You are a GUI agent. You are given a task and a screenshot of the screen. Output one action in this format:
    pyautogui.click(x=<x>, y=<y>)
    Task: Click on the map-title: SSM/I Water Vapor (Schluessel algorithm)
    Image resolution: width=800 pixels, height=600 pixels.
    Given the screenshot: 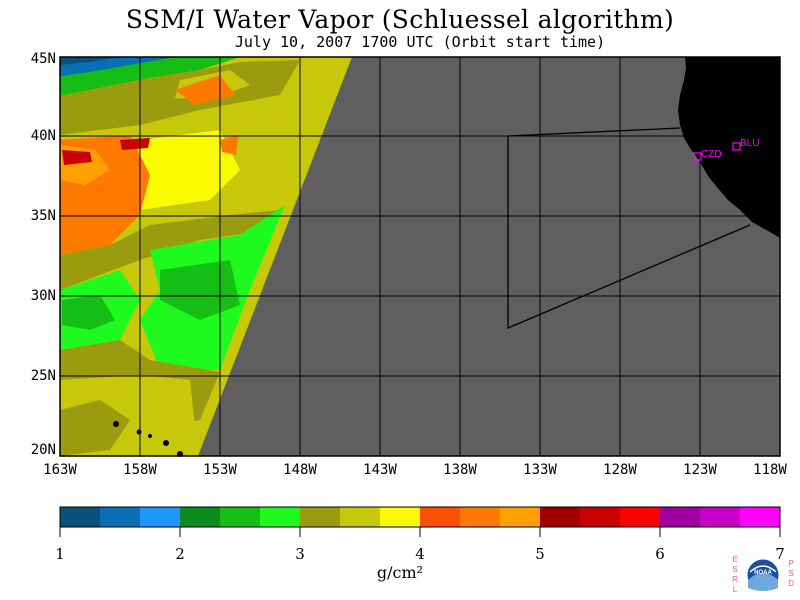 What is the action you would take?
    pyautogui.click(x=400, y=19)
    